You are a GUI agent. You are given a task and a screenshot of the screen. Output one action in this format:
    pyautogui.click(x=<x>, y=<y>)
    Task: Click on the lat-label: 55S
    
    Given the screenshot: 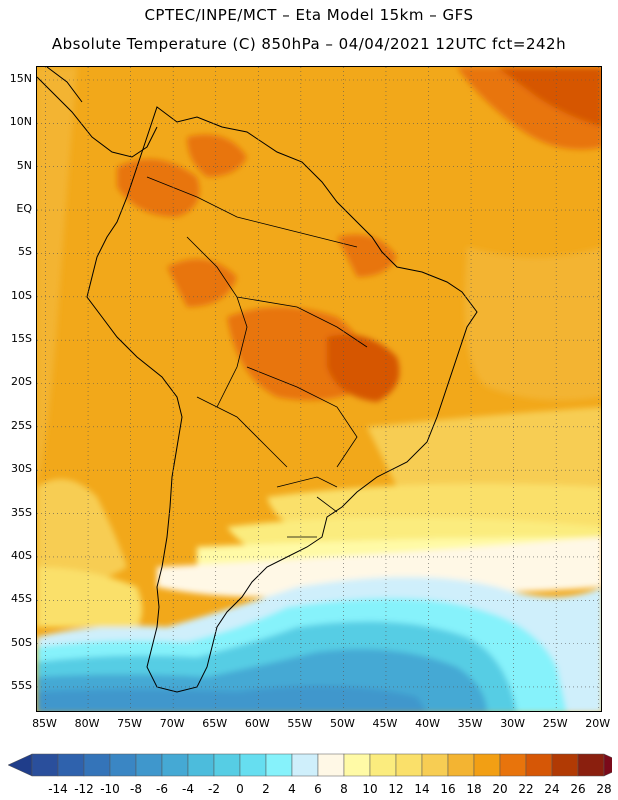 What is the action you would take?
    pyautogui.click(x=21, y=685)
    